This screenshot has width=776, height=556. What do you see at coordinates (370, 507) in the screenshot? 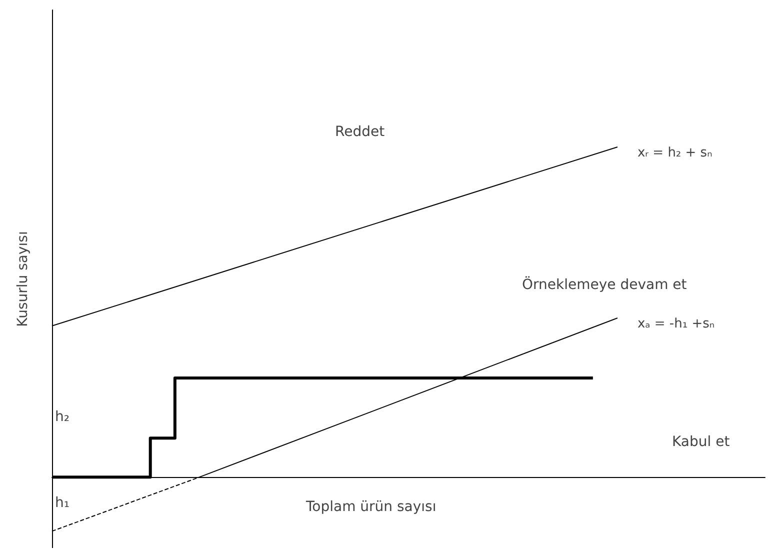
I see `x-axis-title: Toplam ürün sayısı` at bounding box center [370, 507].